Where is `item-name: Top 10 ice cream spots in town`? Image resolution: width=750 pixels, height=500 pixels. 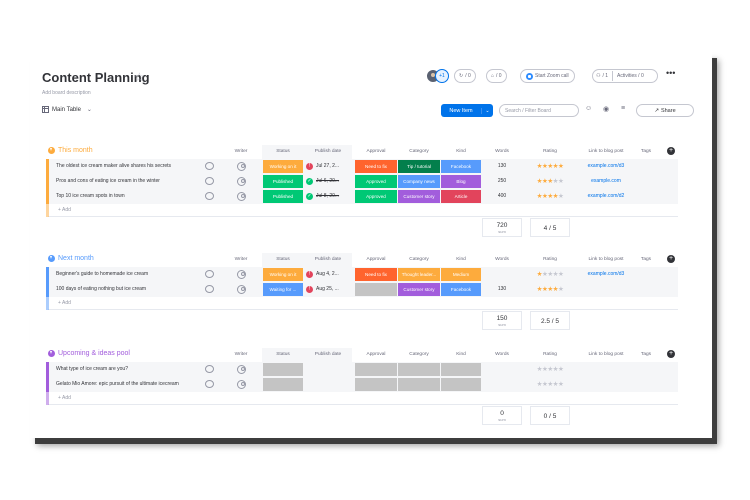 item-name: Top 10 ice cream spots in town is located at coordinates (90, 196).